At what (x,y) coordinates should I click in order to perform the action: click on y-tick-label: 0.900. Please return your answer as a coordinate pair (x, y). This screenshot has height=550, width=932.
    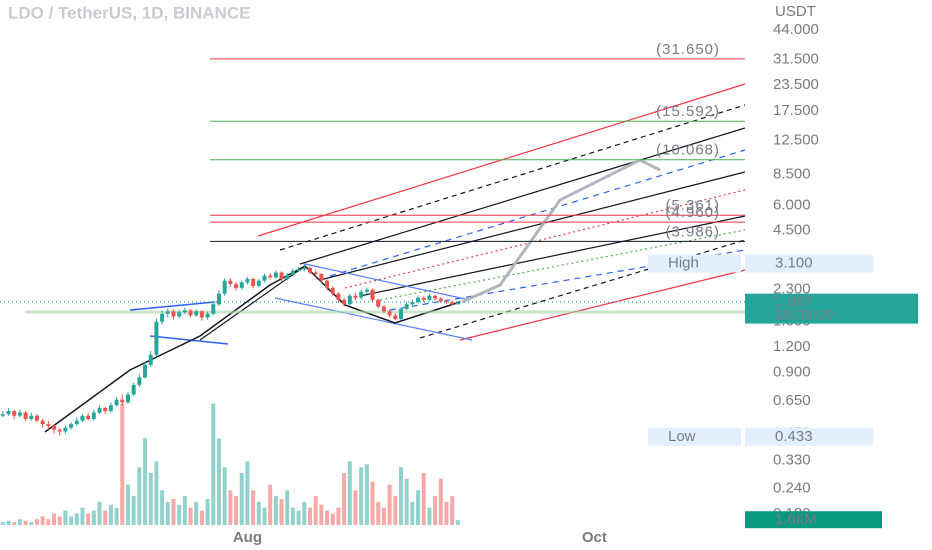
    Looking at the image, I should click on (792, 371).